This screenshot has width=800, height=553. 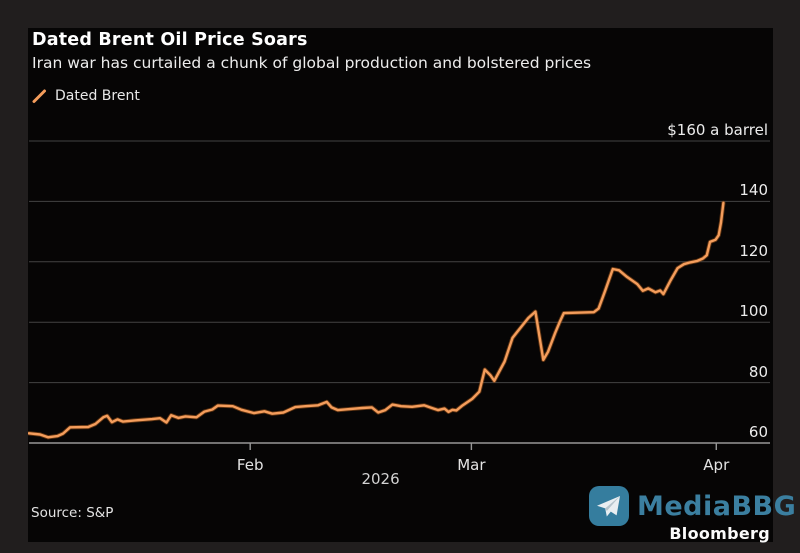 I want to click on x-axis-label-Mar: Mar, so click(x=471, y=465).